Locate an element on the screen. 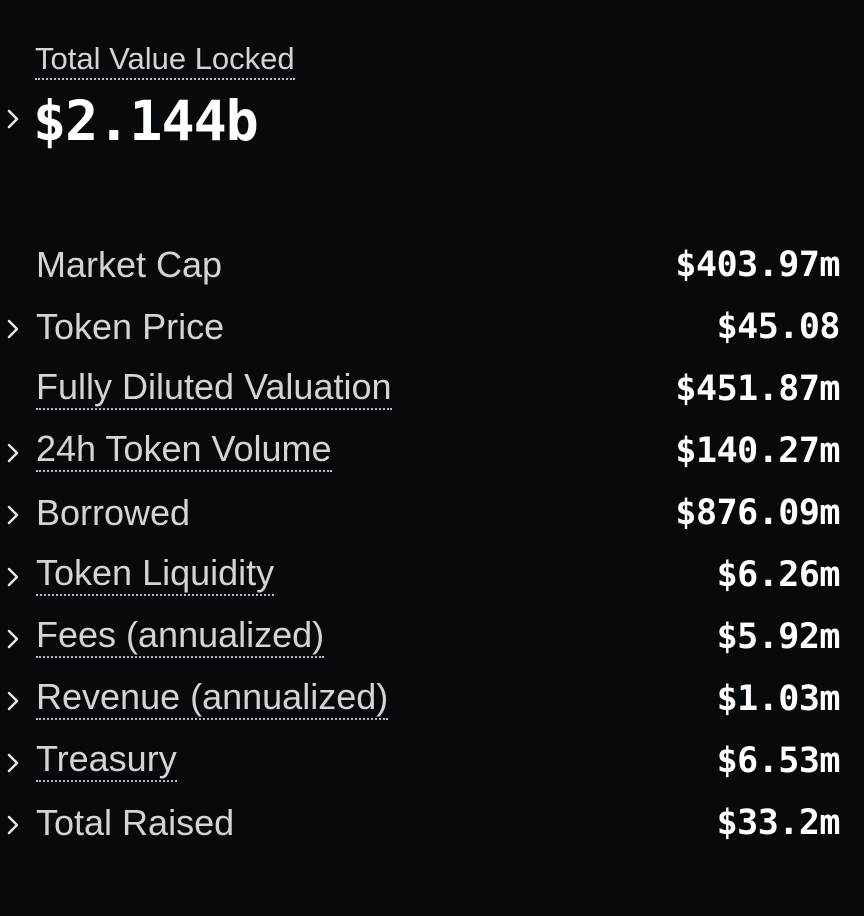 Image resolution: width=864 pixels, height=916 pixels. expand-toggle-token-liquidity is located at coordinates (13, 577).